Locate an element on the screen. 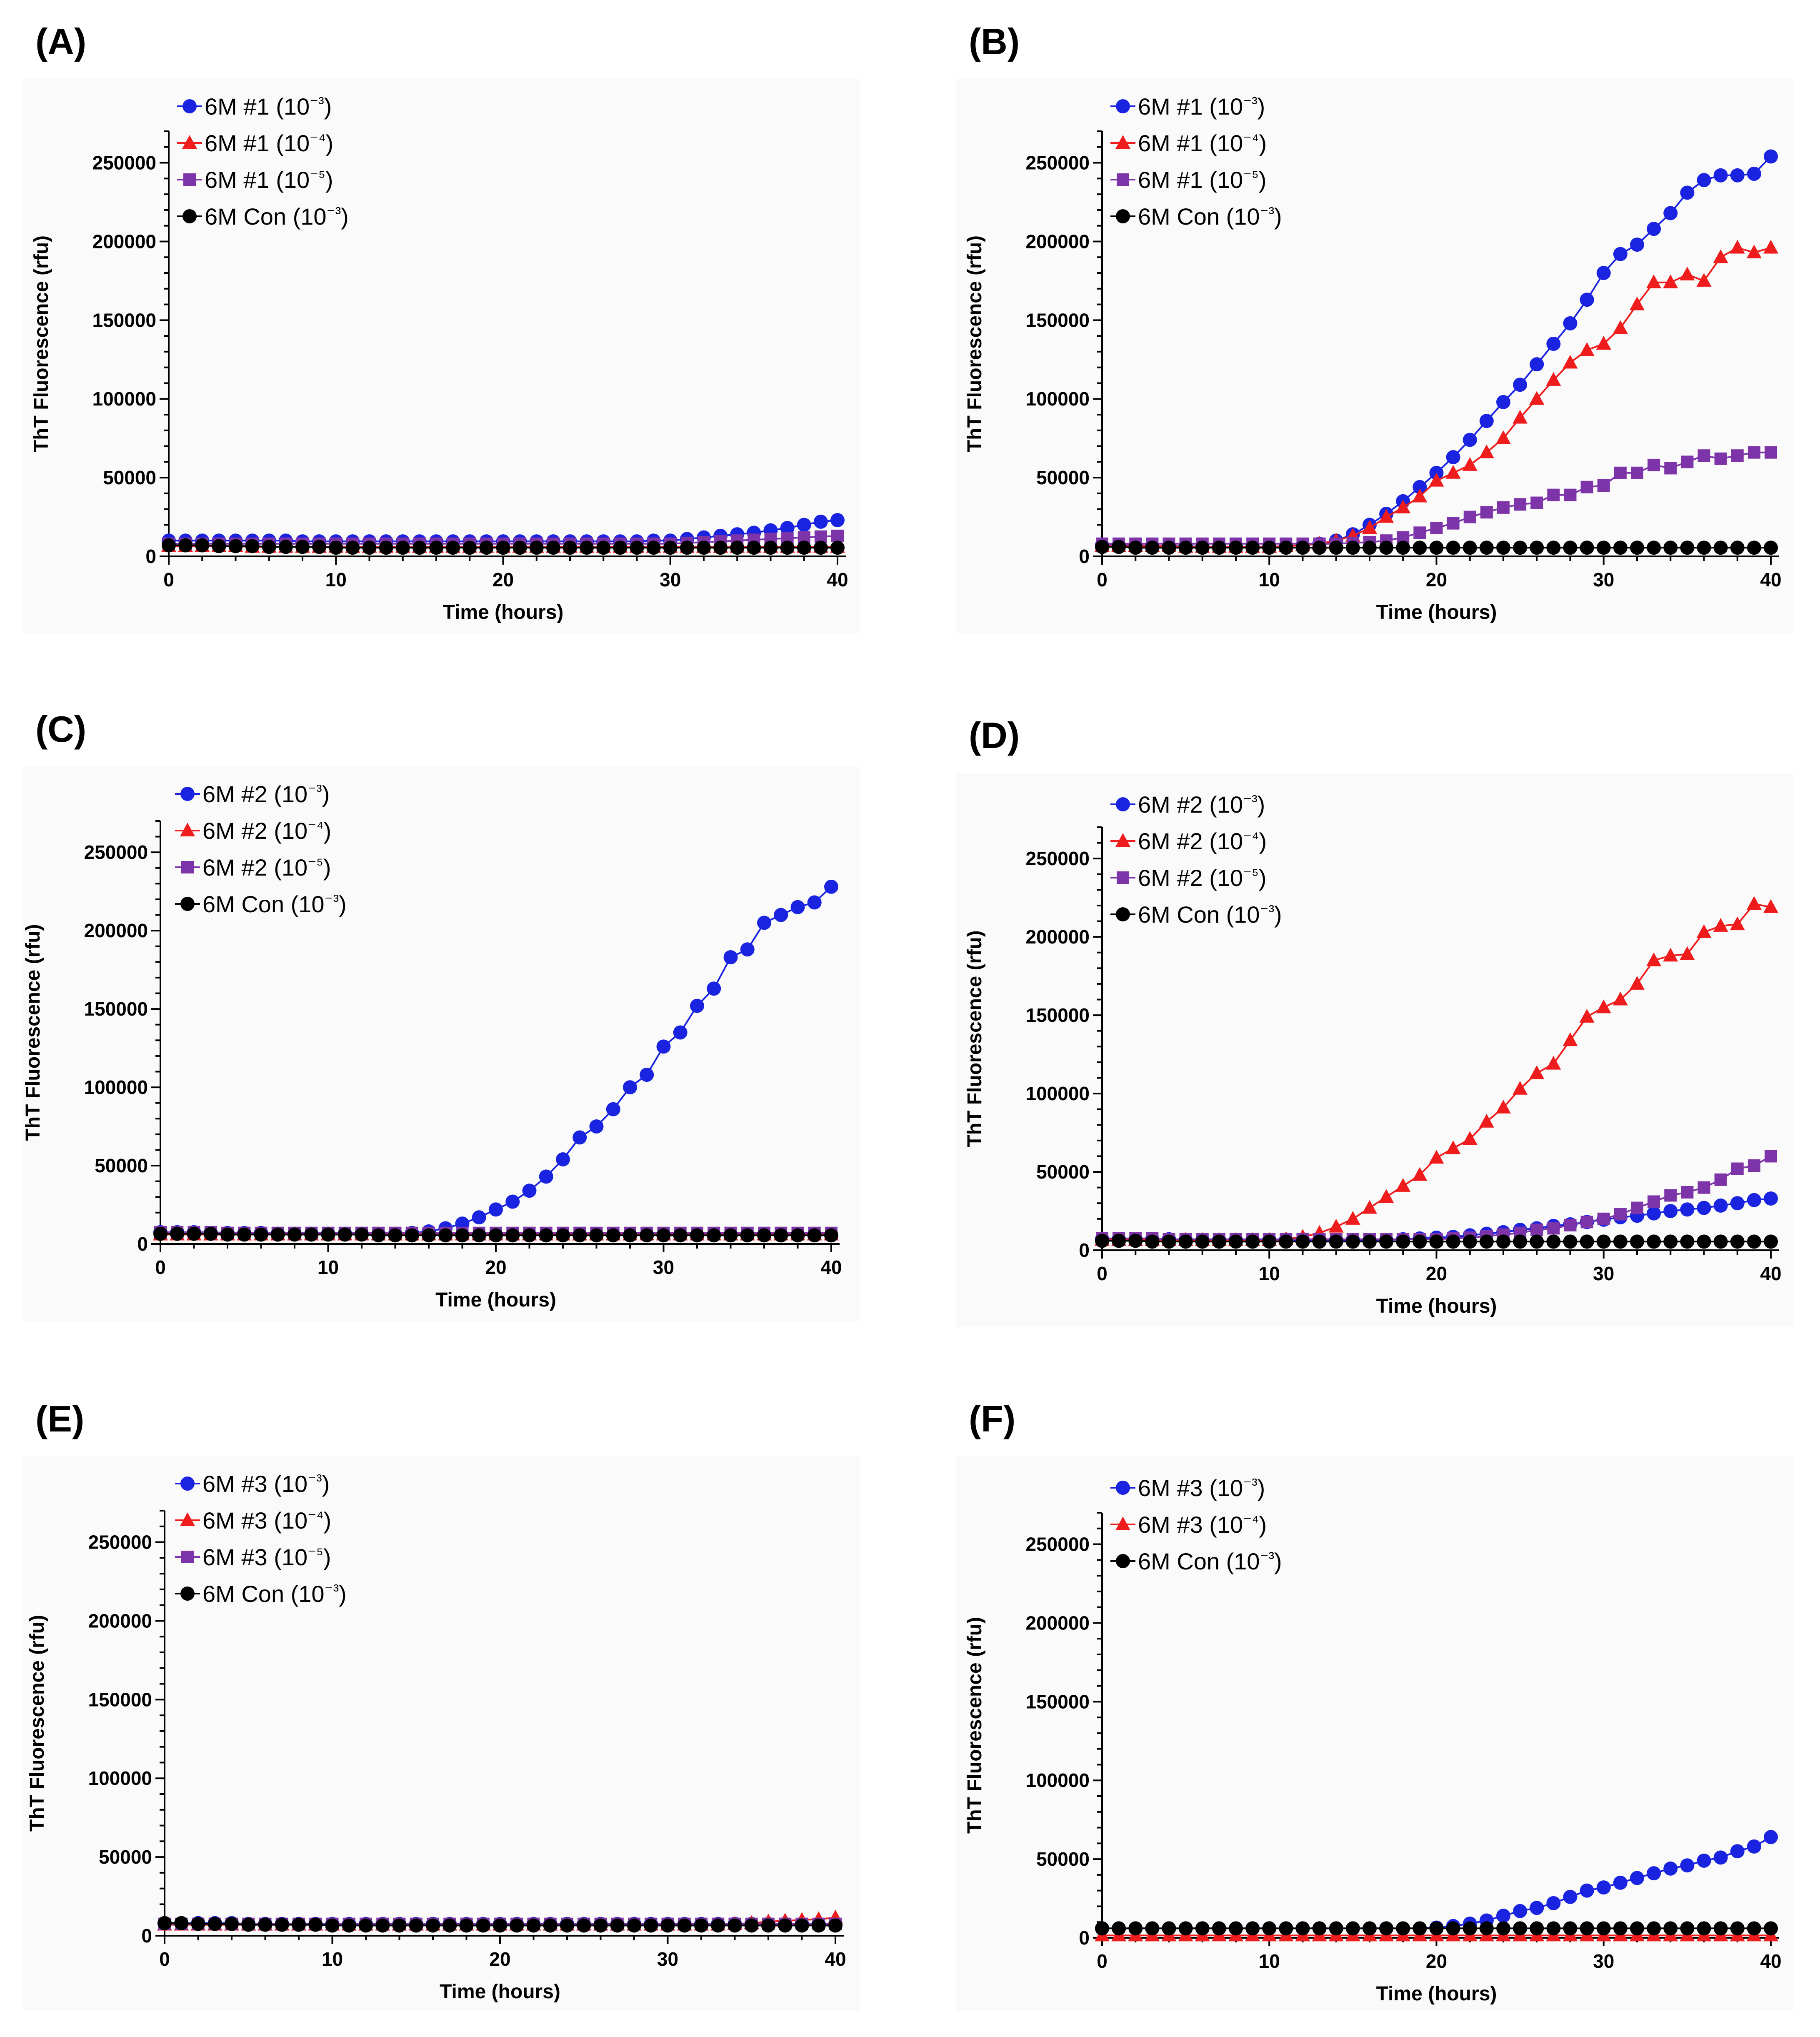 The width and height of the screenshot is (1820, 2037). legend-entry: 6M Con (10⁻³) is located at coordinates (1196, 1561).